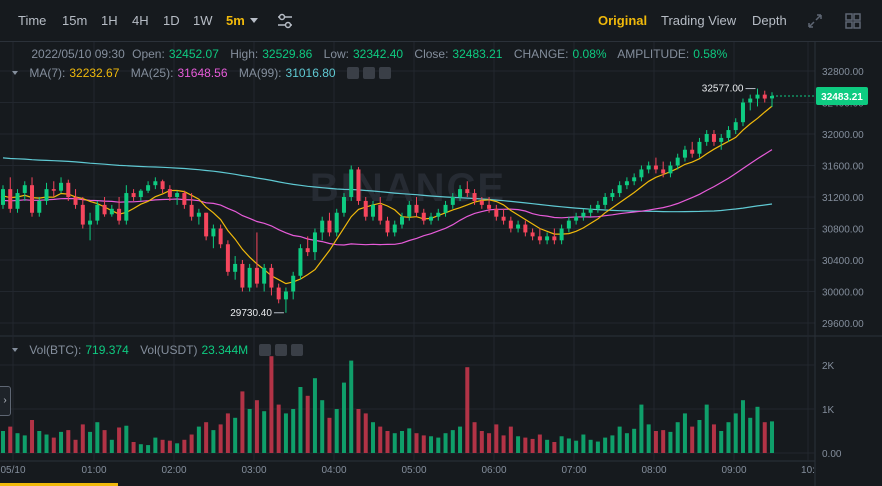 Image resolution: width=882 pixels, height=486 pixels. Describe the element at coordinates (203, 20) in the screenshot. I see `interval-1w: 1W` at that location.